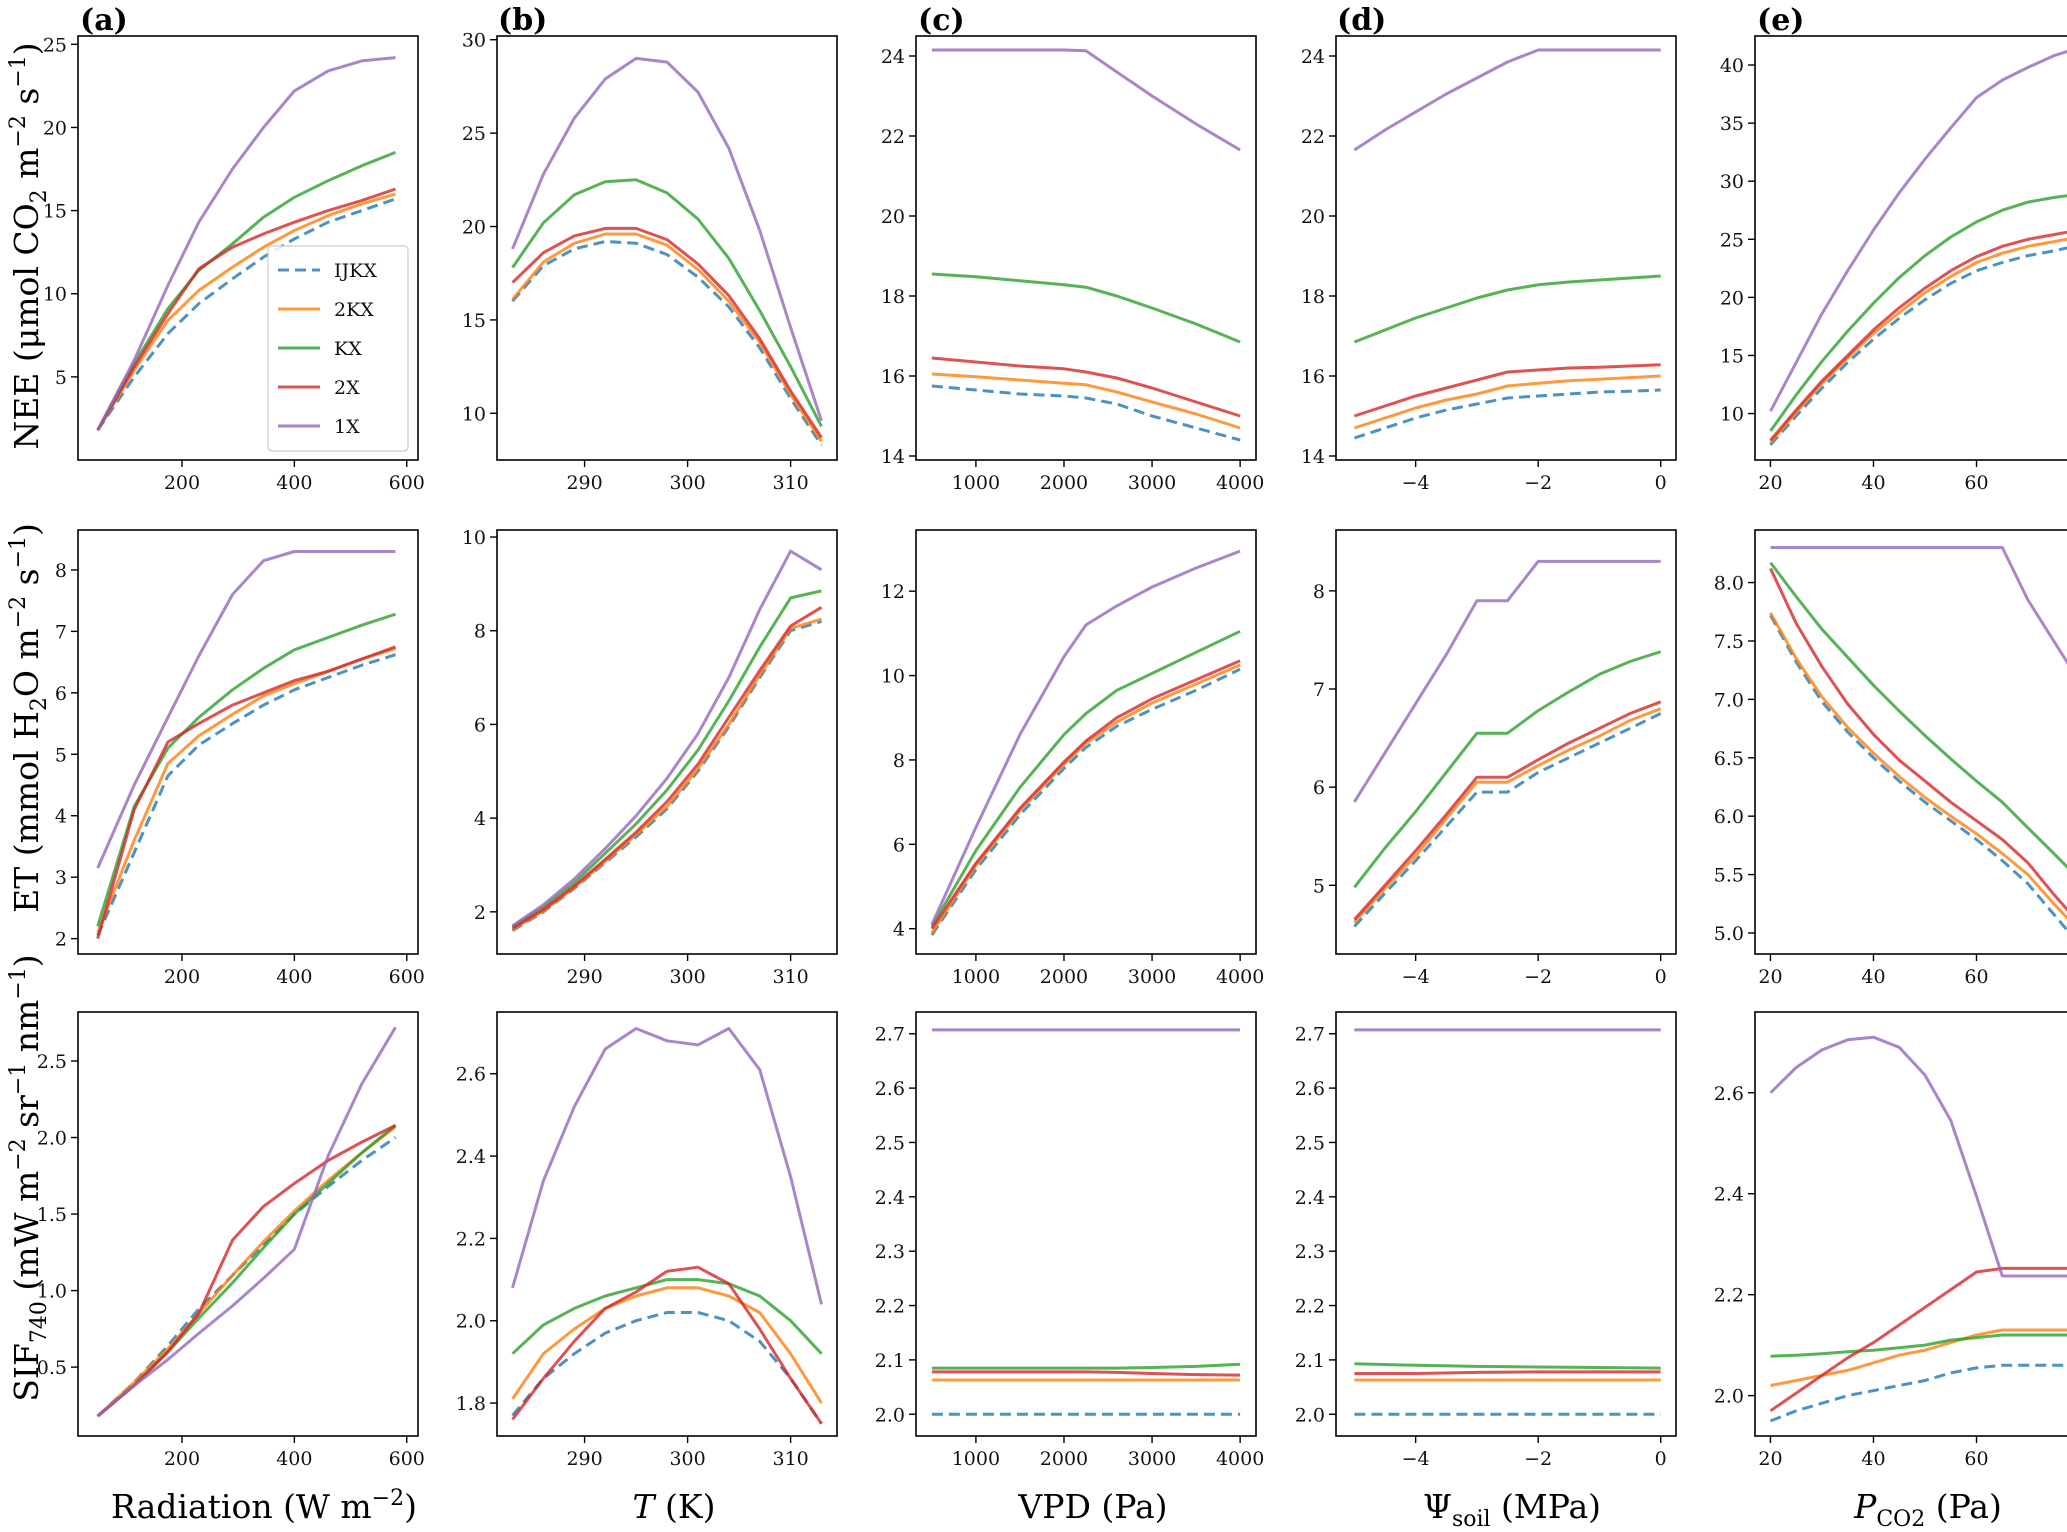  Describe the element at coordinates (1069, 1240) in the screenshot. I see `panel-r2c2: 1000 2000 3000 4000 2.0 2.1 2.2 2.3 2.4 2.5 2.6 2.7` at that location.